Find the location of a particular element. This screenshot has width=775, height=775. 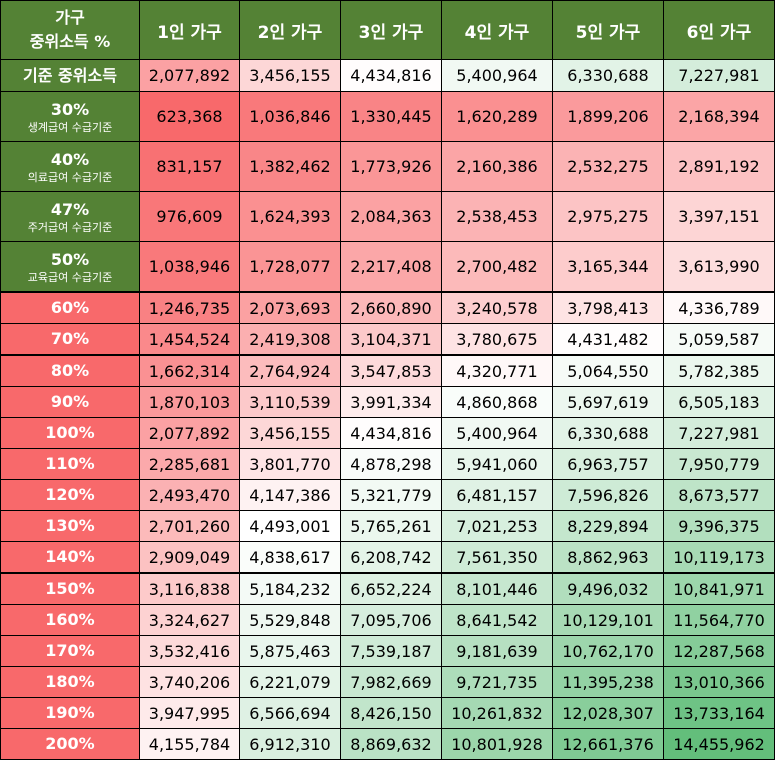

table-cell: 3,613,990 is located at coordinates (719, 267).